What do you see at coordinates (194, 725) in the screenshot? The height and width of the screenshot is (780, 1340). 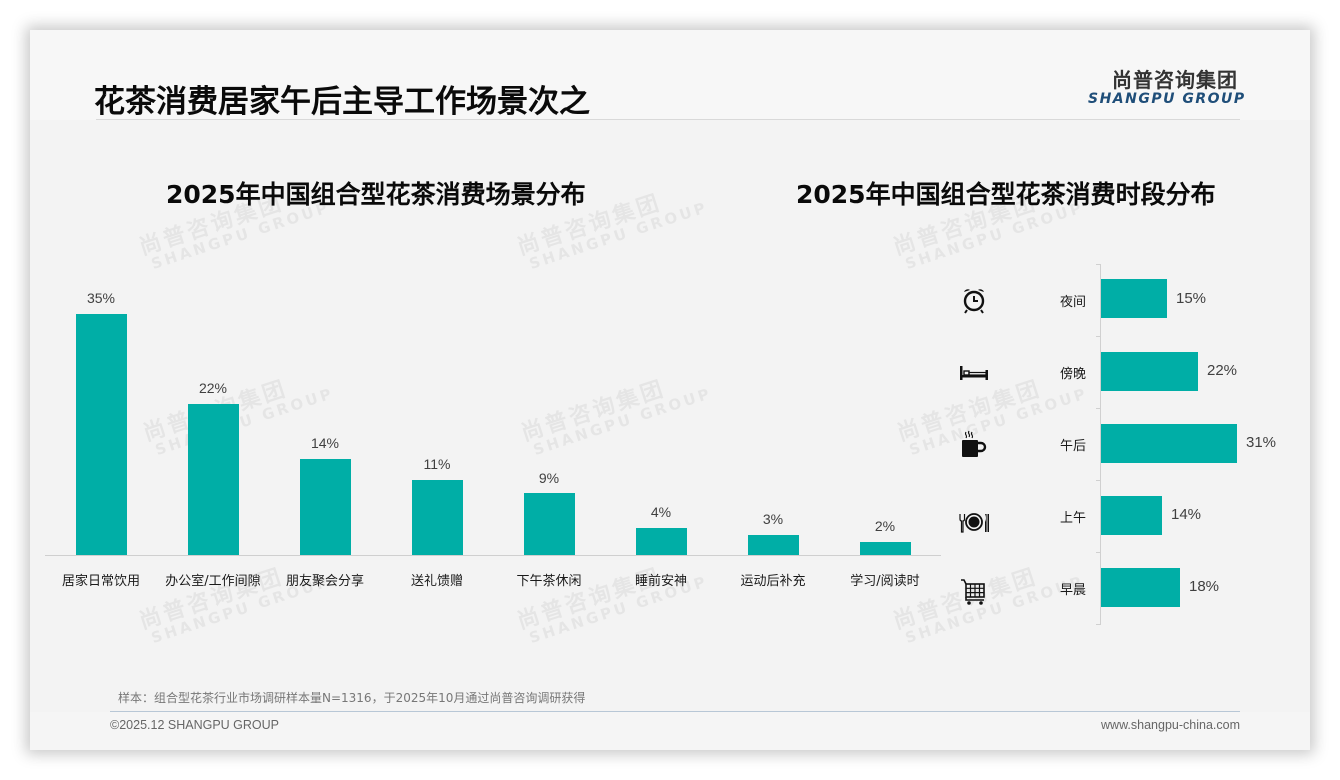 I see `copyright: ©2025.12 SHANGPU GROUP` at bounding box center [194, 725].